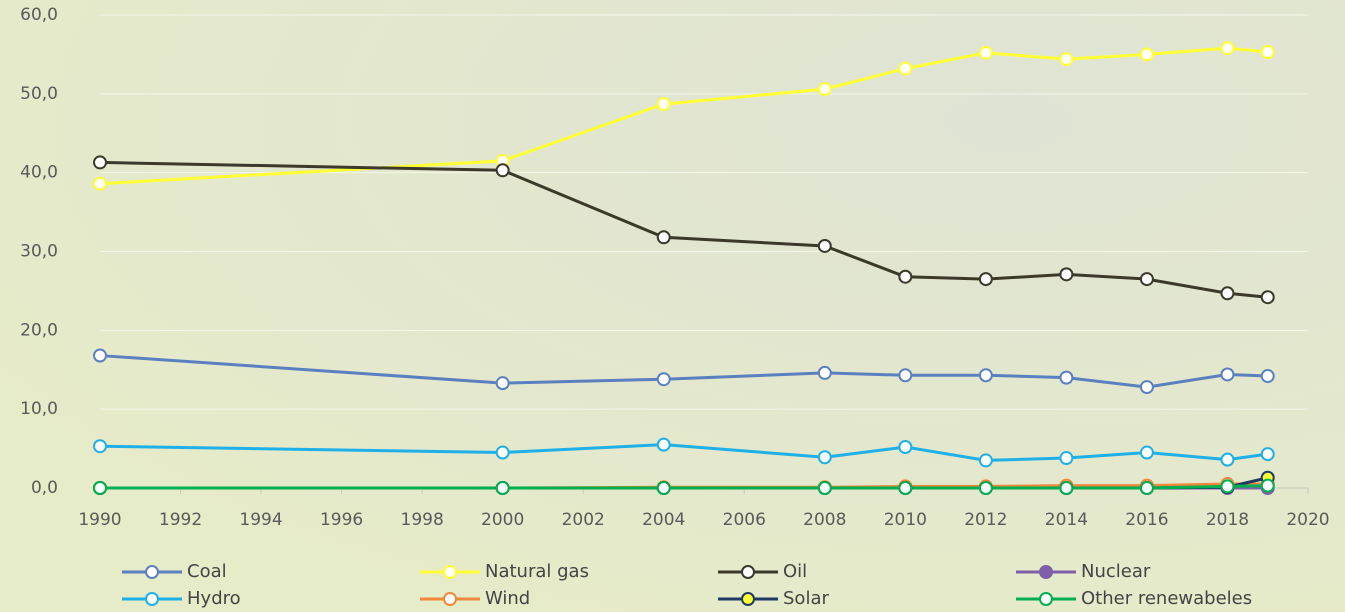  I want to click on x-tick-label: 2012, so click(985, 520).